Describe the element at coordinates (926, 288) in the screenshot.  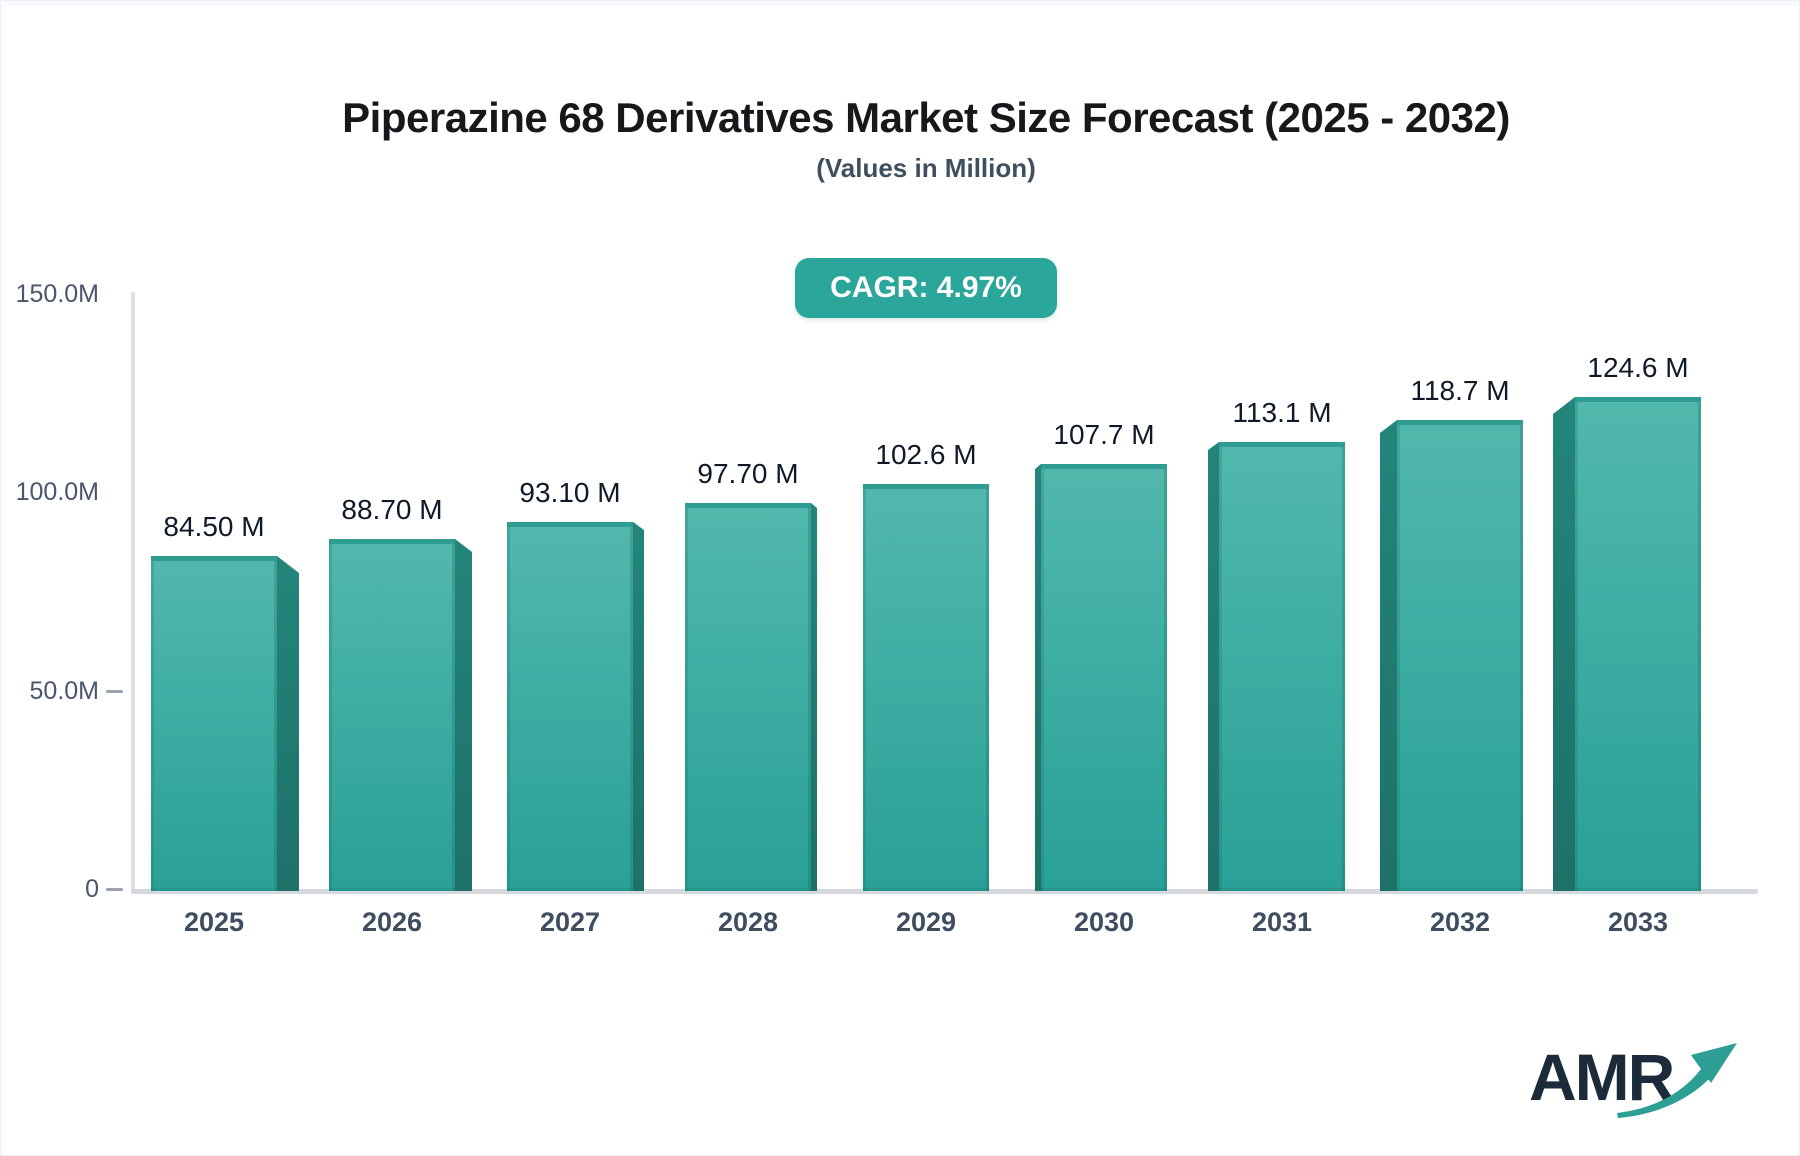
I see `cagr-badge: CAGR: 4.97%` at that location.